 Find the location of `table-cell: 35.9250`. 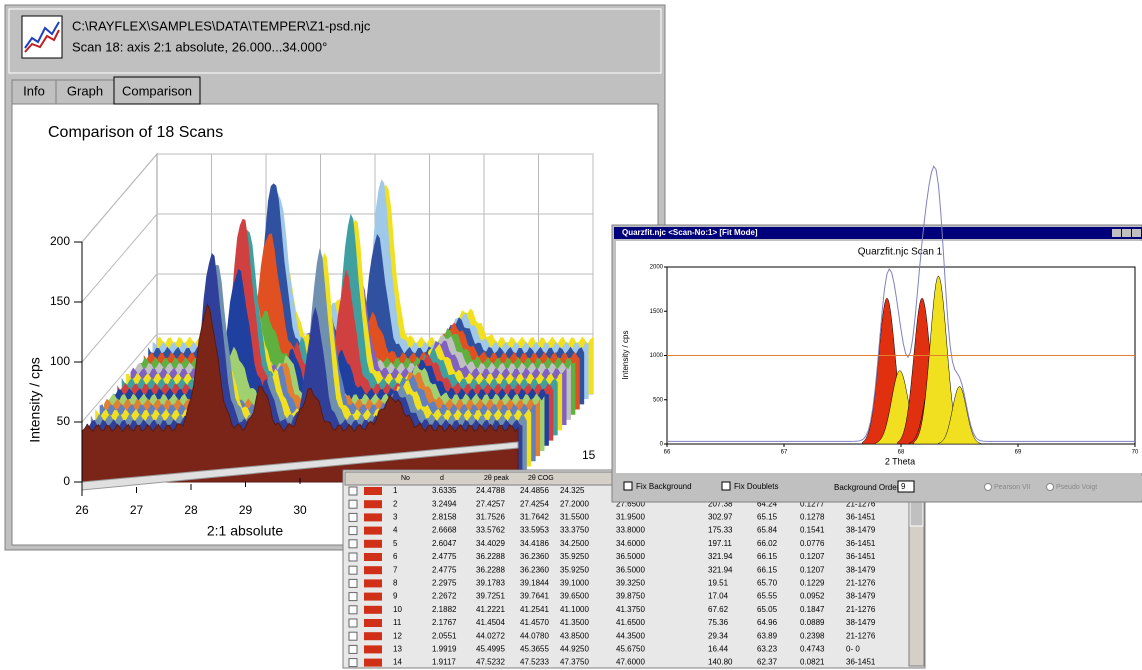

table-cell: 35.9250 is located at coordinates (574, 569).